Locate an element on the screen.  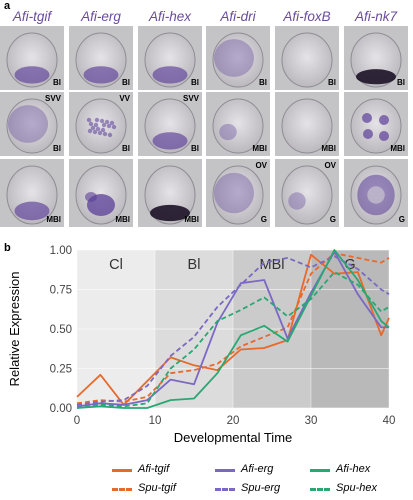
column-header: Afi-foxB is located at coordinates (307, 16).